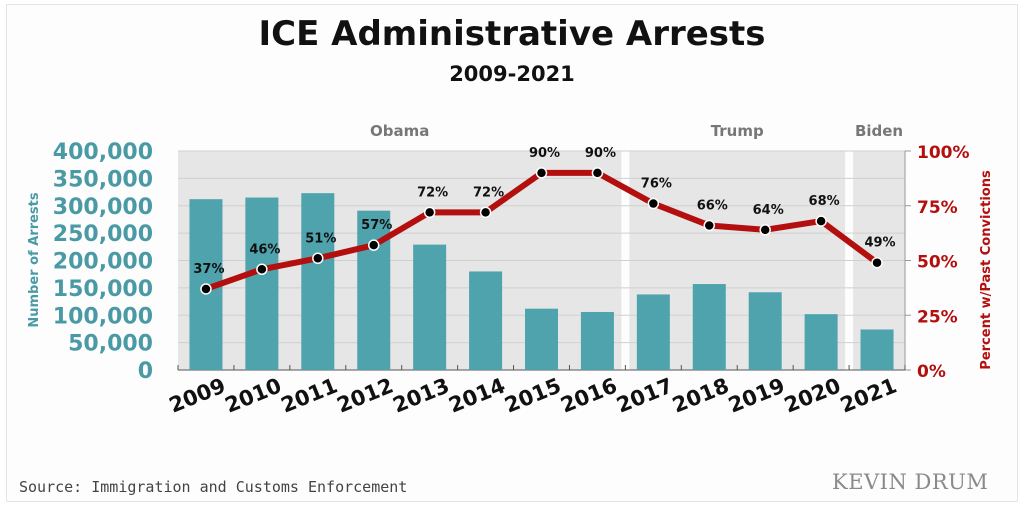 The image size is (1024, 506). I want to click on data-label: 64%, so click(768, 210).